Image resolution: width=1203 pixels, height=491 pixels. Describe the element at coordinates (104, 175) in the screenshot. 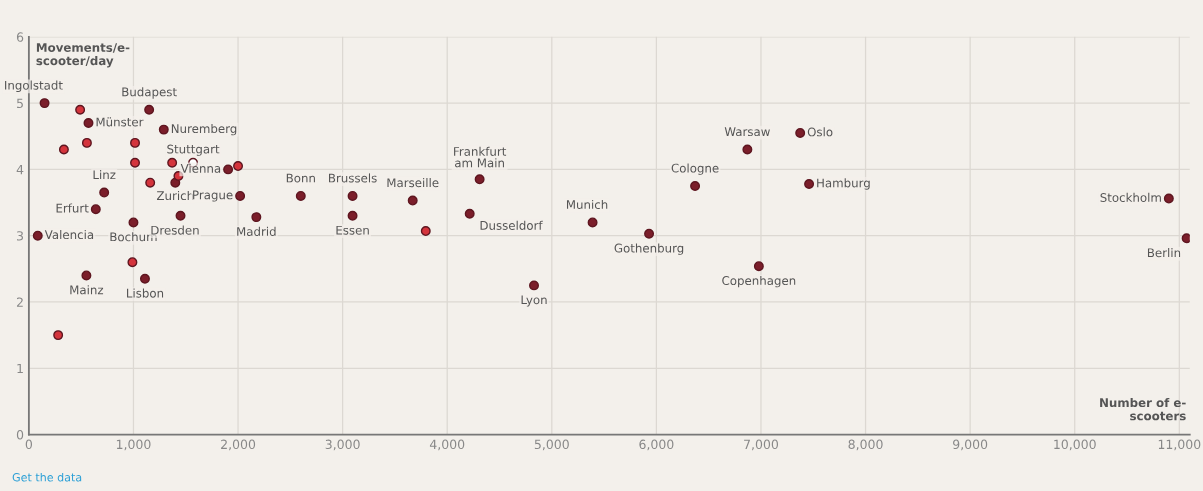

I see `annotation: Linz` at that location.